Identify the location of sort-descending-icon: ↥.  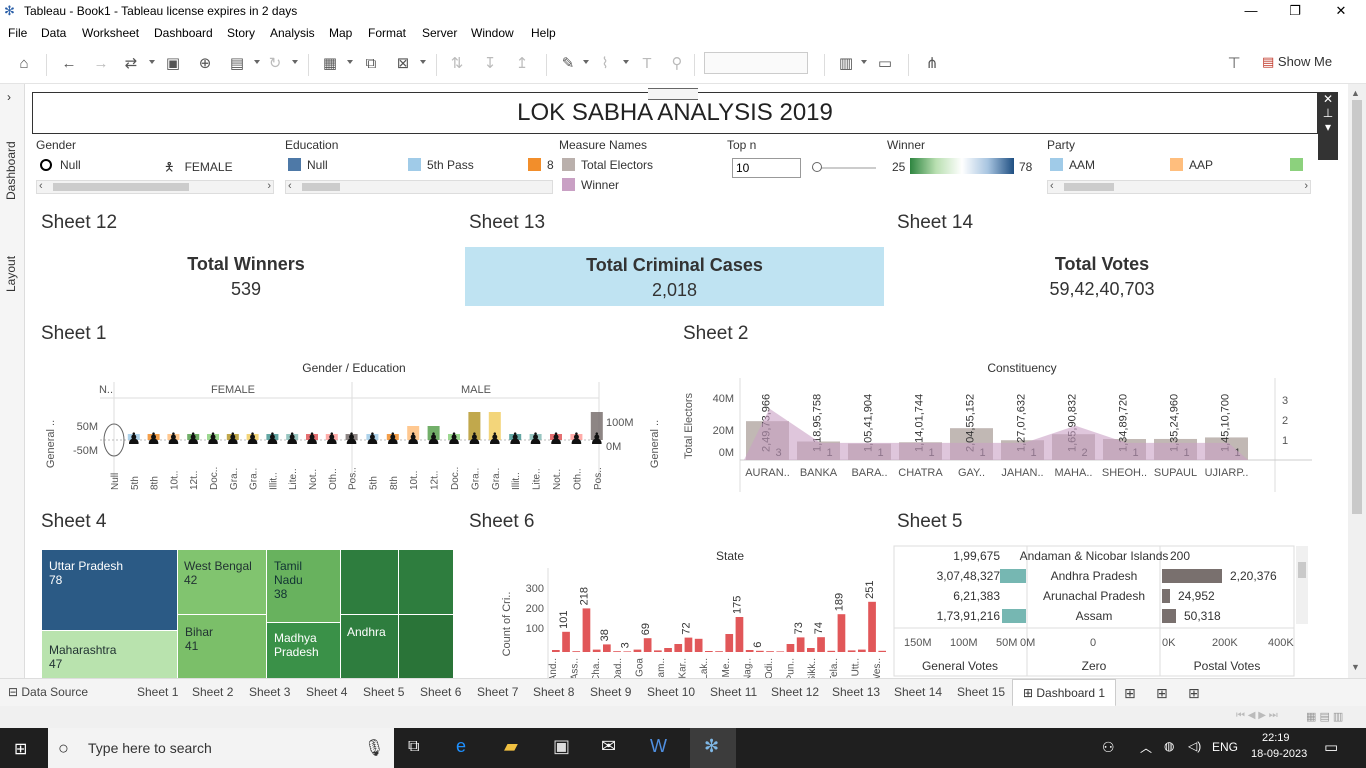
(522, 63).